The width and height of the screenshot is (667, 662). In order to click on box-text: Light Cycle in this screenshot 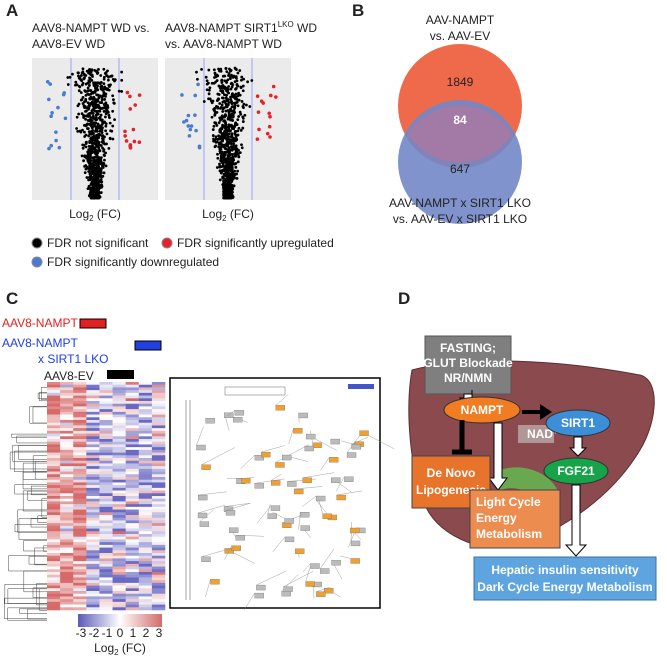, I will do `click(508, 502)`.